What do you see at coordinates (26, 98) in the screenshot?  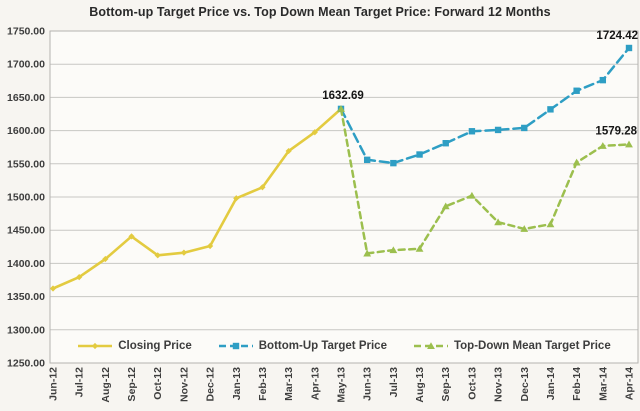 I see `y-axis-tick-label: 1650.00` at bounding box center [26, 98].